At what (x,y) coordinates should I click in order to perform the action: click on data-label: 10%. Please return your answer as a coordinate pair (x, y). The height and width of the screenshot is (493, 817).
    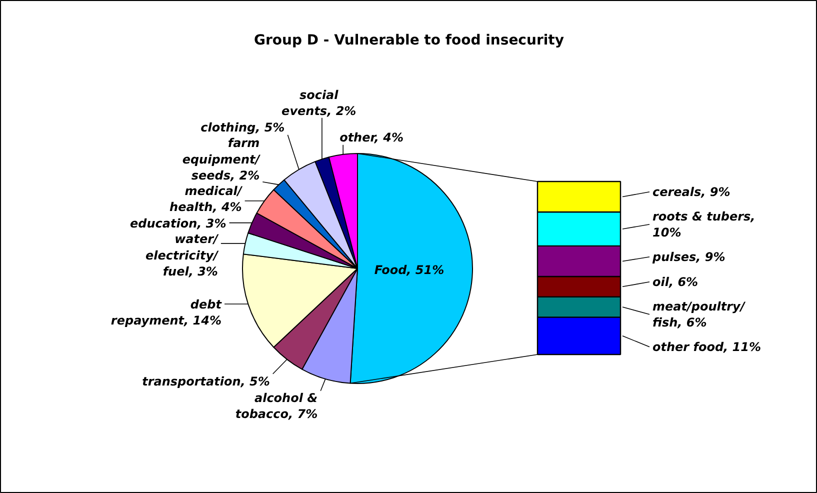
    Looking at the image, I should click on (667, 232).